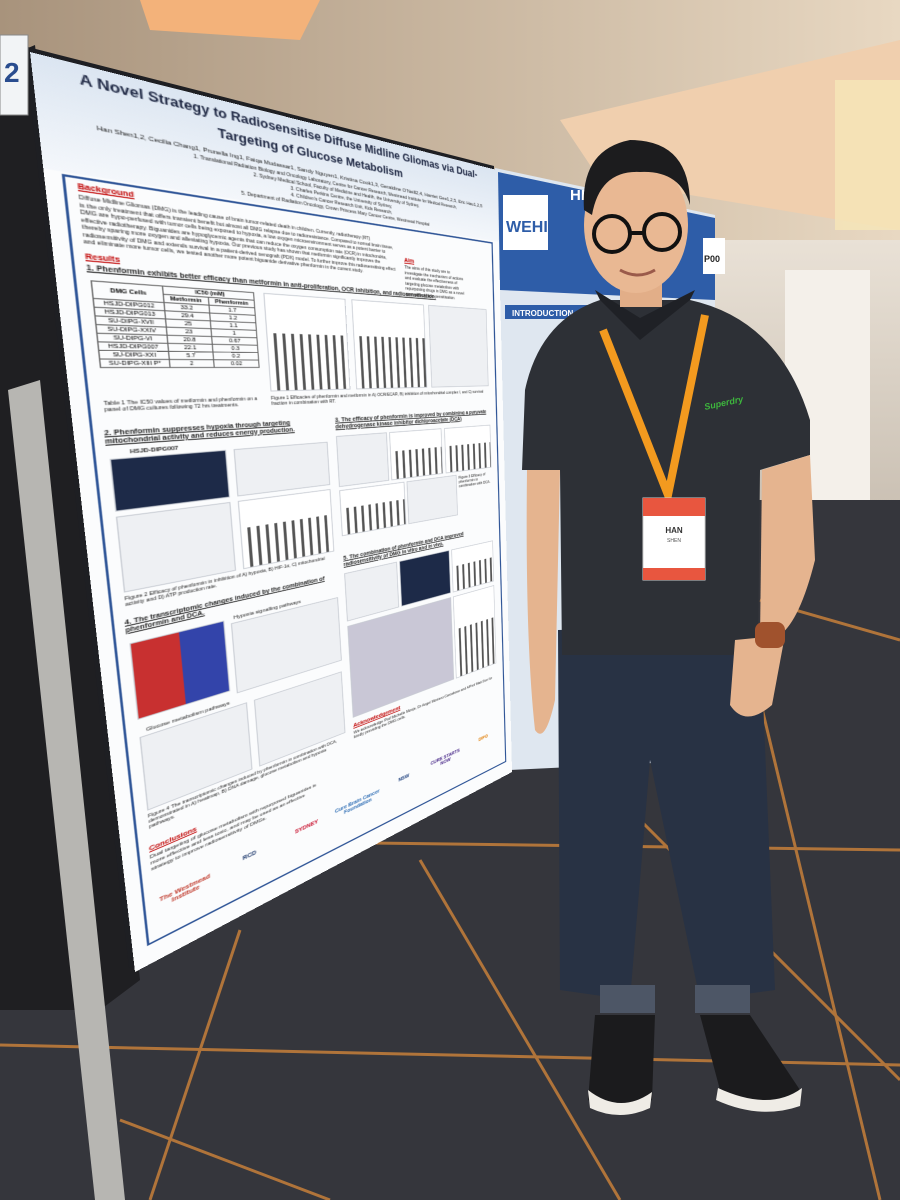 The image size is (900, 1200). I want to click on badge-header, so click(674, 507).